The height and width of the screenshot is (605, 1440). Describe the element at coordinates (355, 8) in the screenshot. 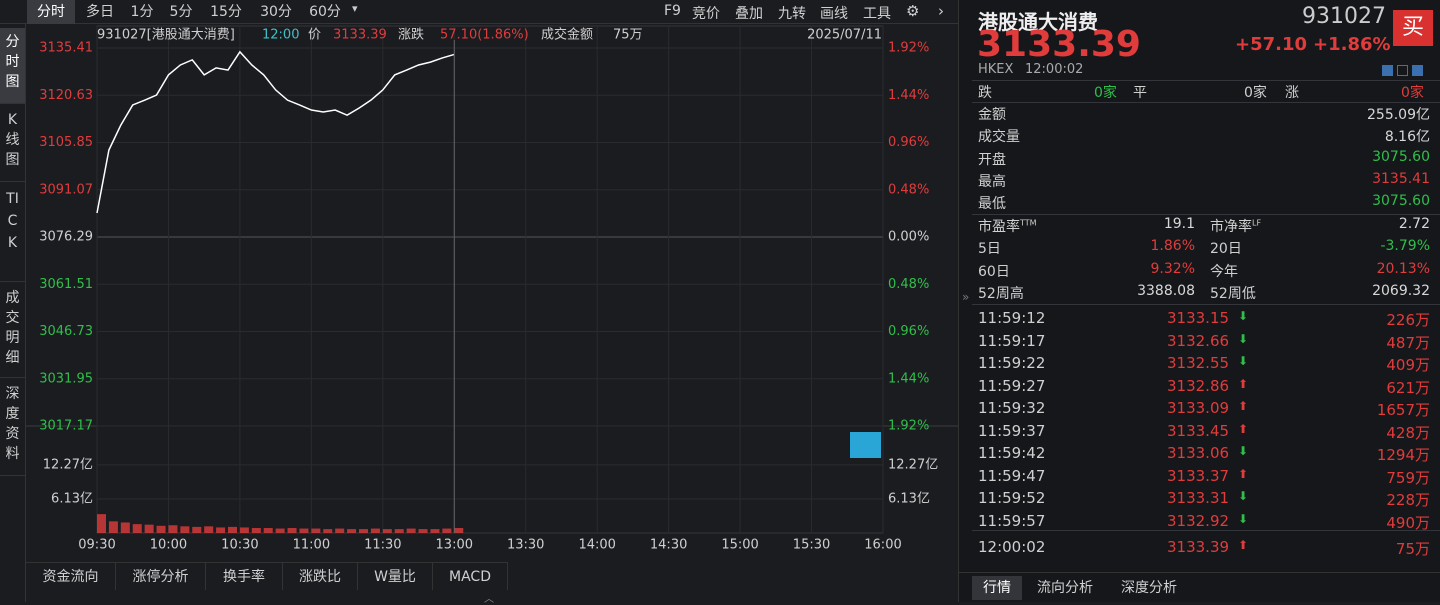

I see `timeframe-more: ▾` at that location.